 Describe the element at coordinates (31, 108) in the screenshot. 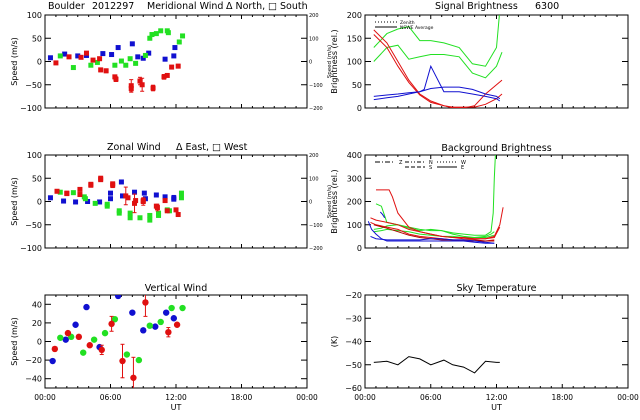

I see `y-tick-label: −100` at that location.